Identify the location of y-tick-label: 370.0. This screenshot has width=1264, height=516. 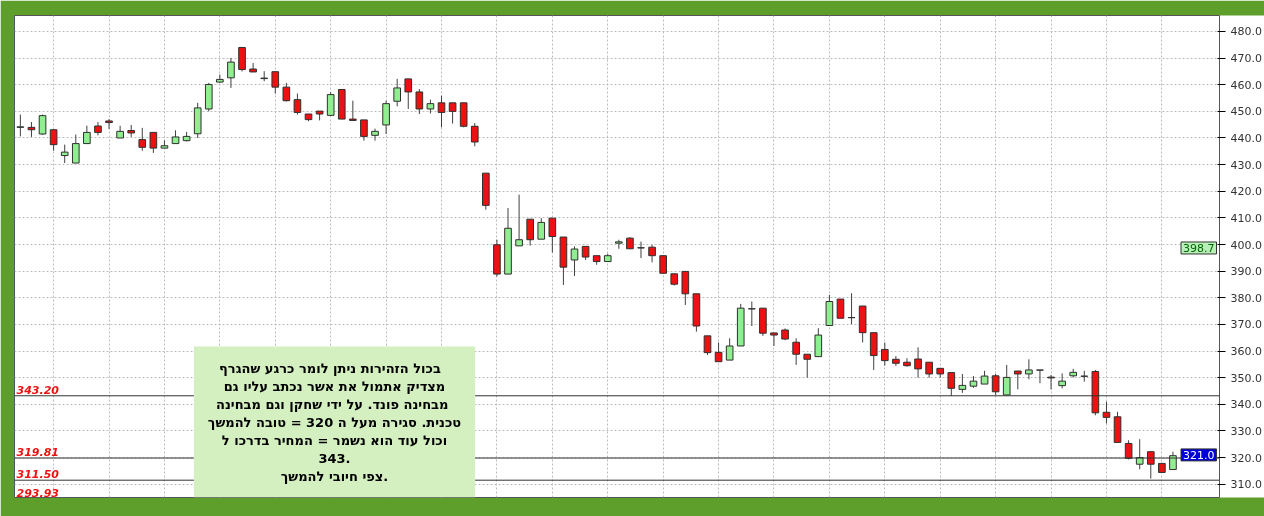
(1246, 325).